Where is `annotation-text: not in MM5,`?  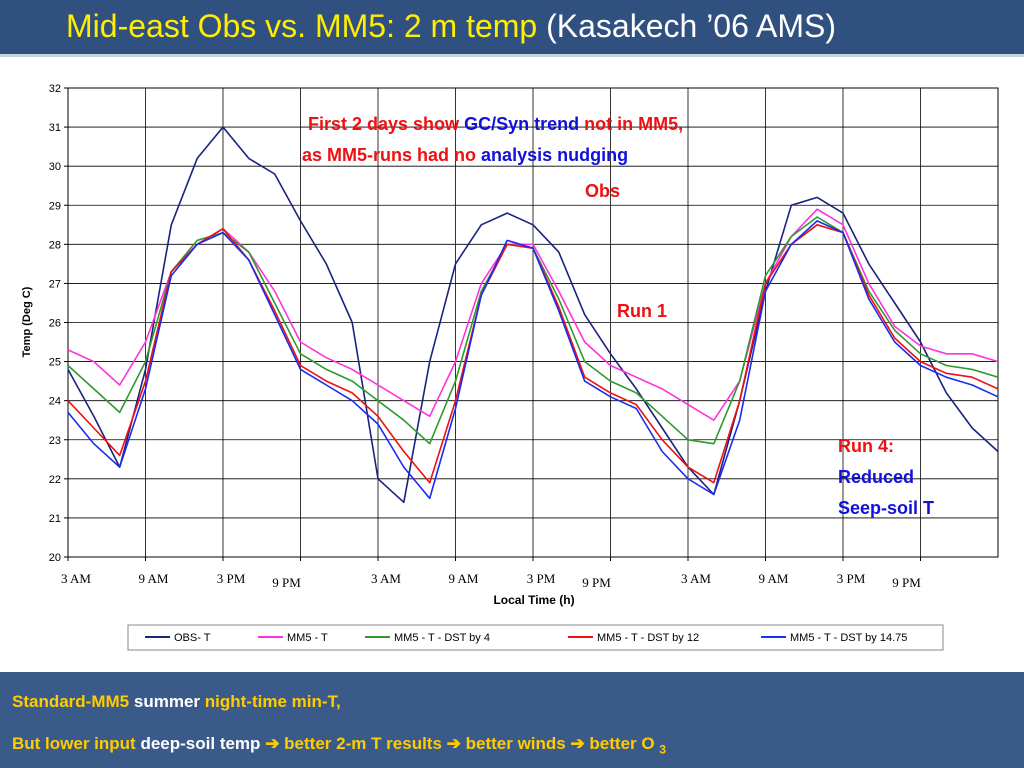 annotation-text: not in MM5, is located at coordinates (634, 124).